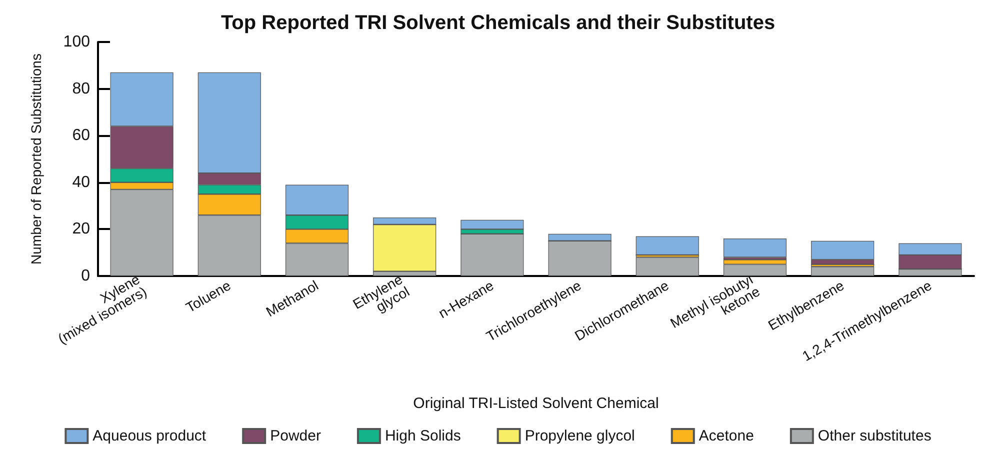  I want to click on y-tick-label: 20, so click(81, 229).